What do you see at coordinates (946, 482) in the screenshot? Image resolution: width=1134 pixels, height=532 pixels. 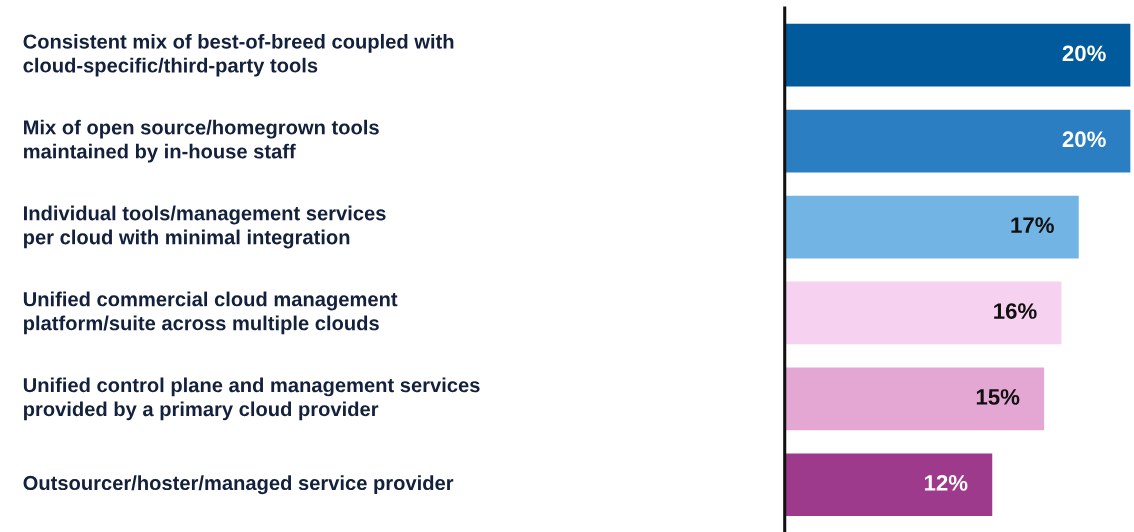 I see `data-label: 12%` at bounding box center [946, 482].